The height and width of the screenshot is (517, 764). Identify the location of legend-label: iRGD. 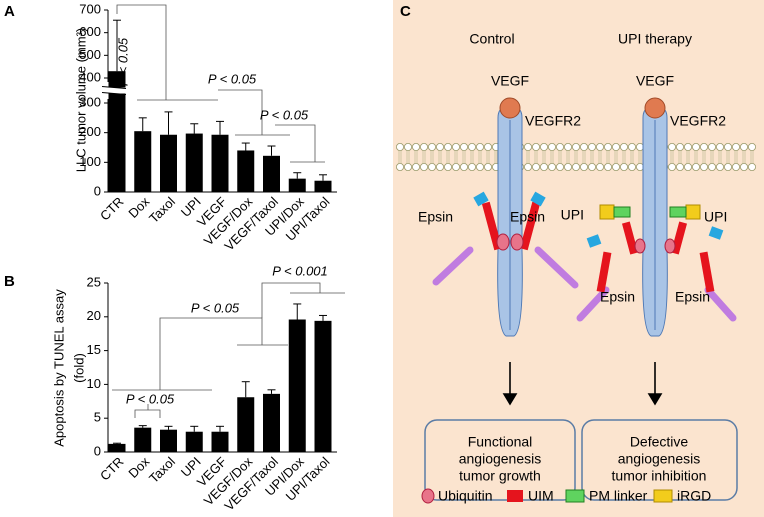
(694, 496).